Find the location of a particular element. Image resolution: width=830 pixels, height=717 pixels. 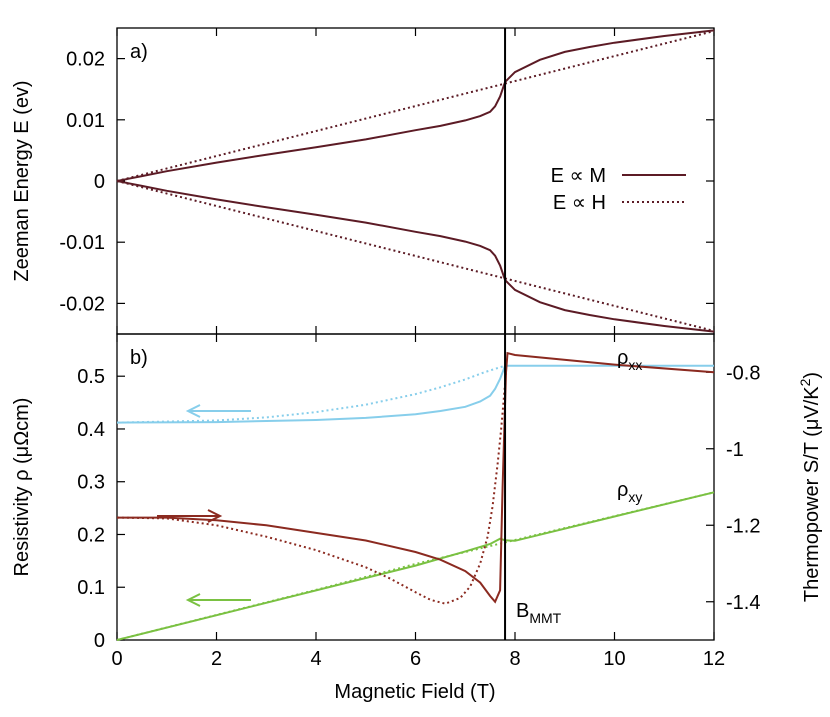

annotation-rho-xx: ρxx is located at coordinates (629, 360).